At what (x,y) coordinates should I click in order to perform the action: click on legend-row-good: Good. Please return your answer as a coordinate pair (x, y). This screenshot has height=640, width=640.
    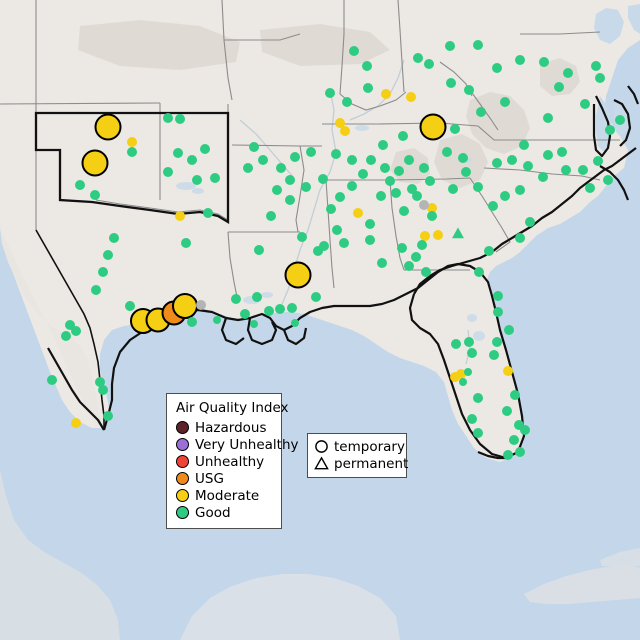
    Looking at the image, I should click on (224, 512).